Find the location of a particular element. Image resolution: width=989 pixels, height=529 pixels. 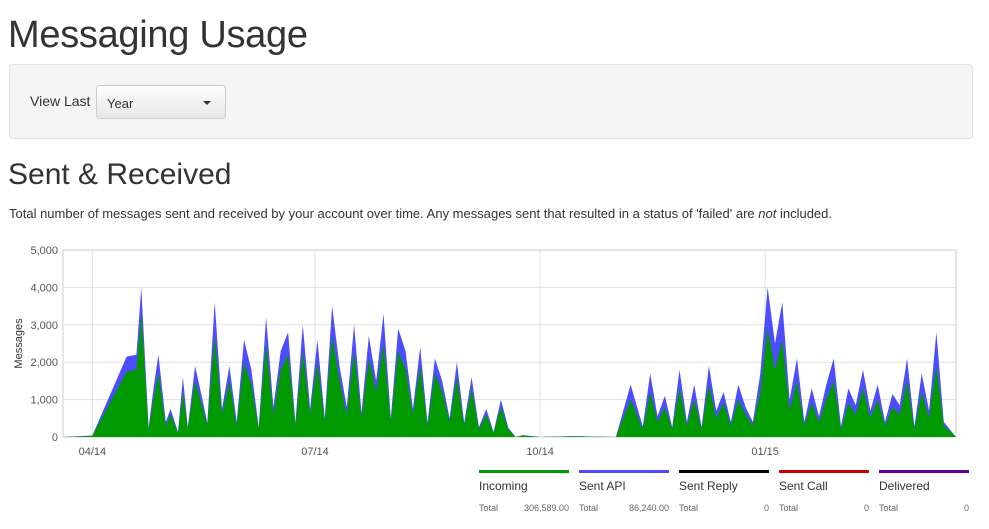

y-axis-label: Messages is located at coordinates (19, 343).